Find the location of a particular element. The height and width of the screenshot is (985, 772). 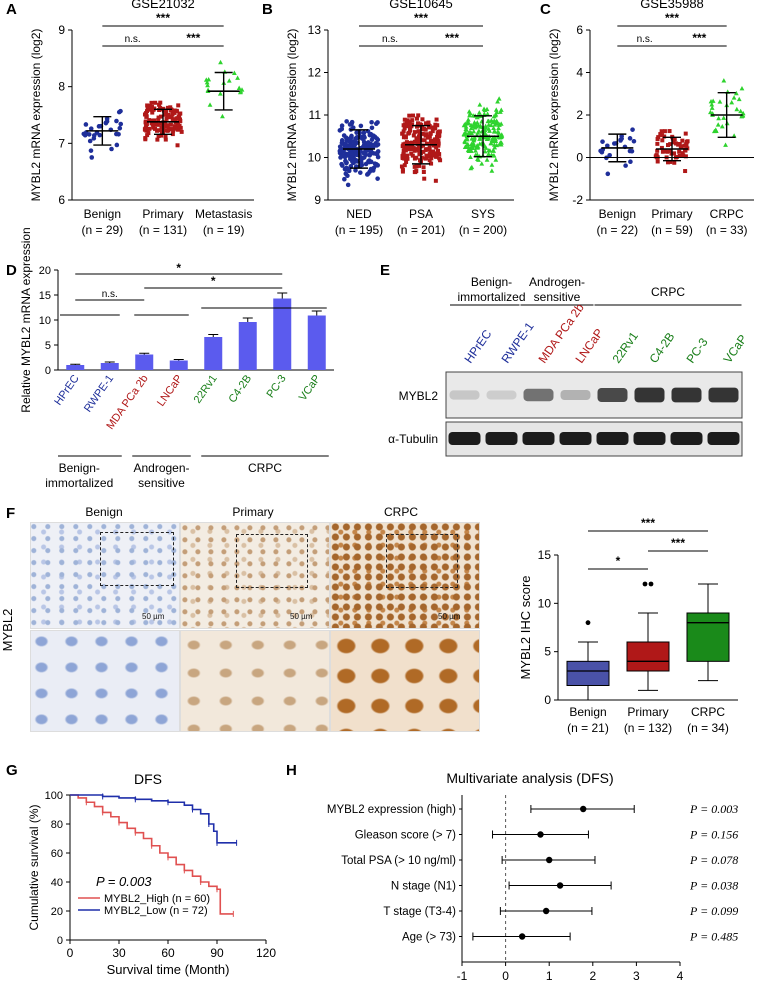

plot-title: GSE10645 is located at coordinates (421, 5).